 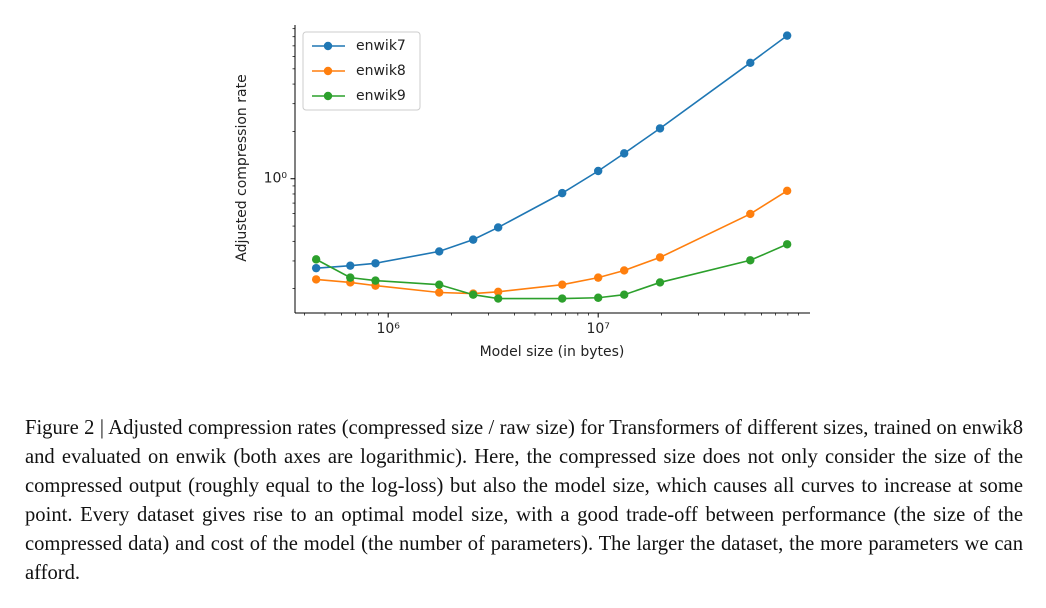 What do you see at coordinates (242, 167) in the screenshot?
I see `y-axis-label: Adjusted compression rate` at bounding box center [242, 167].